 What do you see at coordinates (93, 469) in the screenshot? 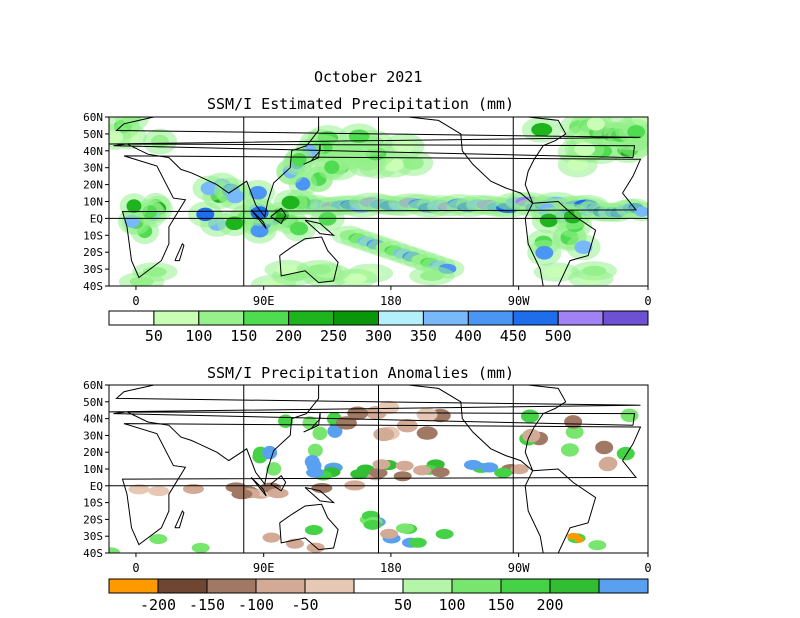
I see `y-tick-label: 10N` at bounding box center [93, 469].